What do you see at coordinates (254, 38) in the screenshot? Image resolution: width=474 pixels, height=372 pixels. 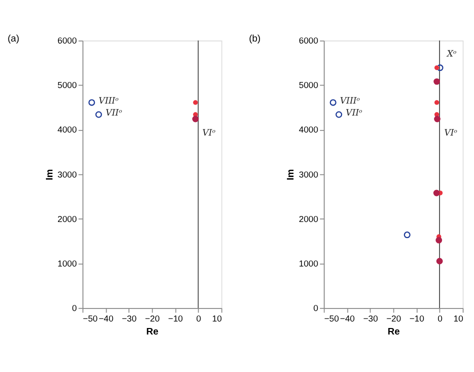 I see `chart-title: (b)` at bounding box center [254, 38].